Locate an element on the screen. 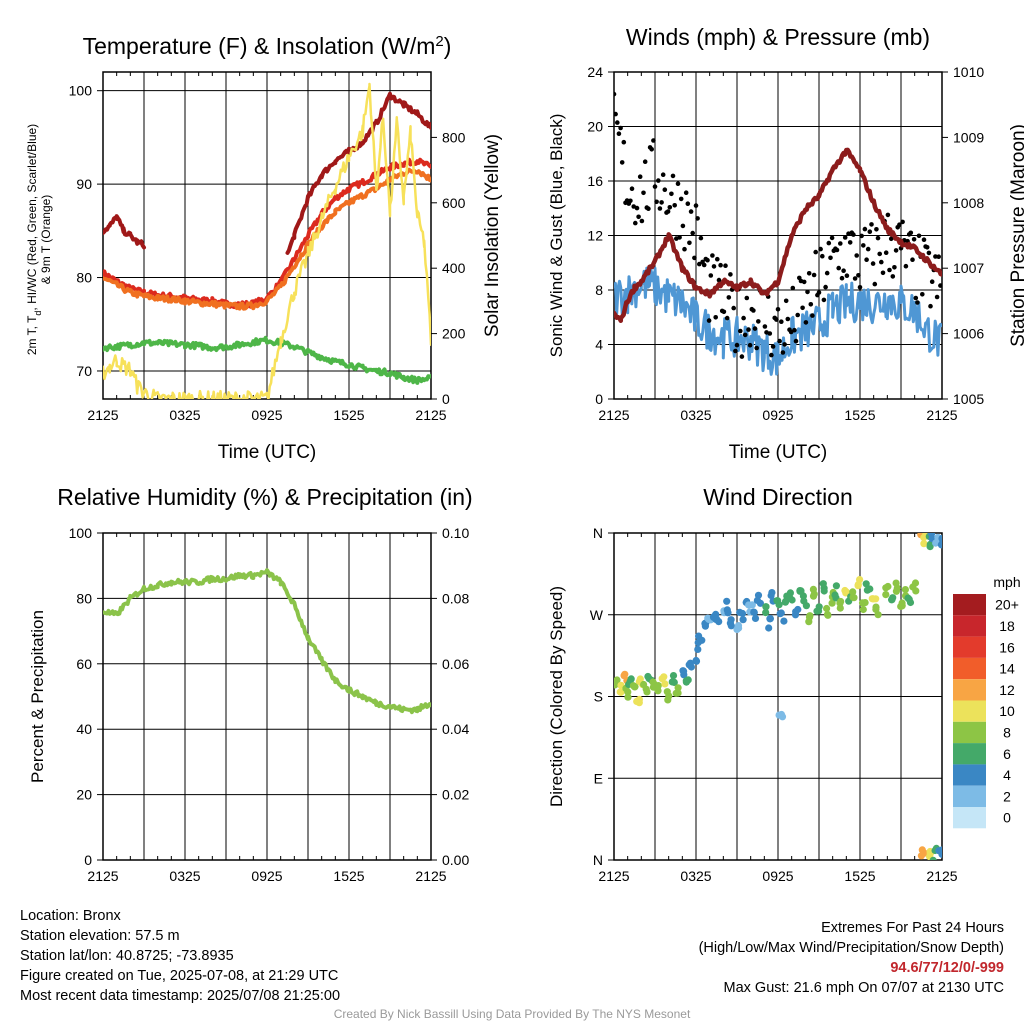 This screenshot has height=1024, width=1024. direction-ylabel: Direction (Colored By Speed) is located at coordinates (556, 696).